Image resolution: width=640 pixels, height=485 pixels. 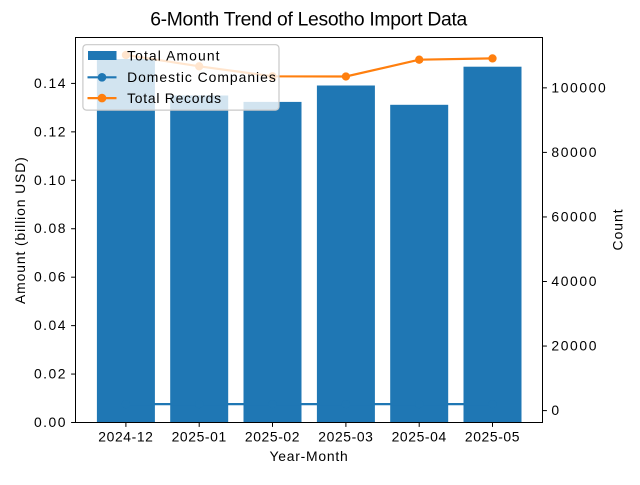 What do you see at coordinates (174, 56) in the screenshot?
I see `svg-text: Total Amount` at bounding box center [174, 56].